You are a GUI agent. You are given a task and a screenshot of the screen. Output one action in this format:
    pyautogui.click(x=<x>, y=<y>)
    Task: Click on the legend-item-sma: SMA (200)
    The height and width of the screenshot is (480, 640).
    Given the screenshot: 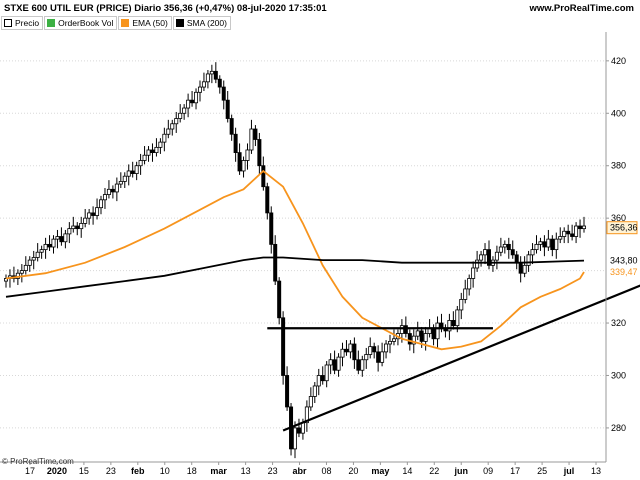 What is the action you would take?
    pyautogui.click(x=201, y=23)
    